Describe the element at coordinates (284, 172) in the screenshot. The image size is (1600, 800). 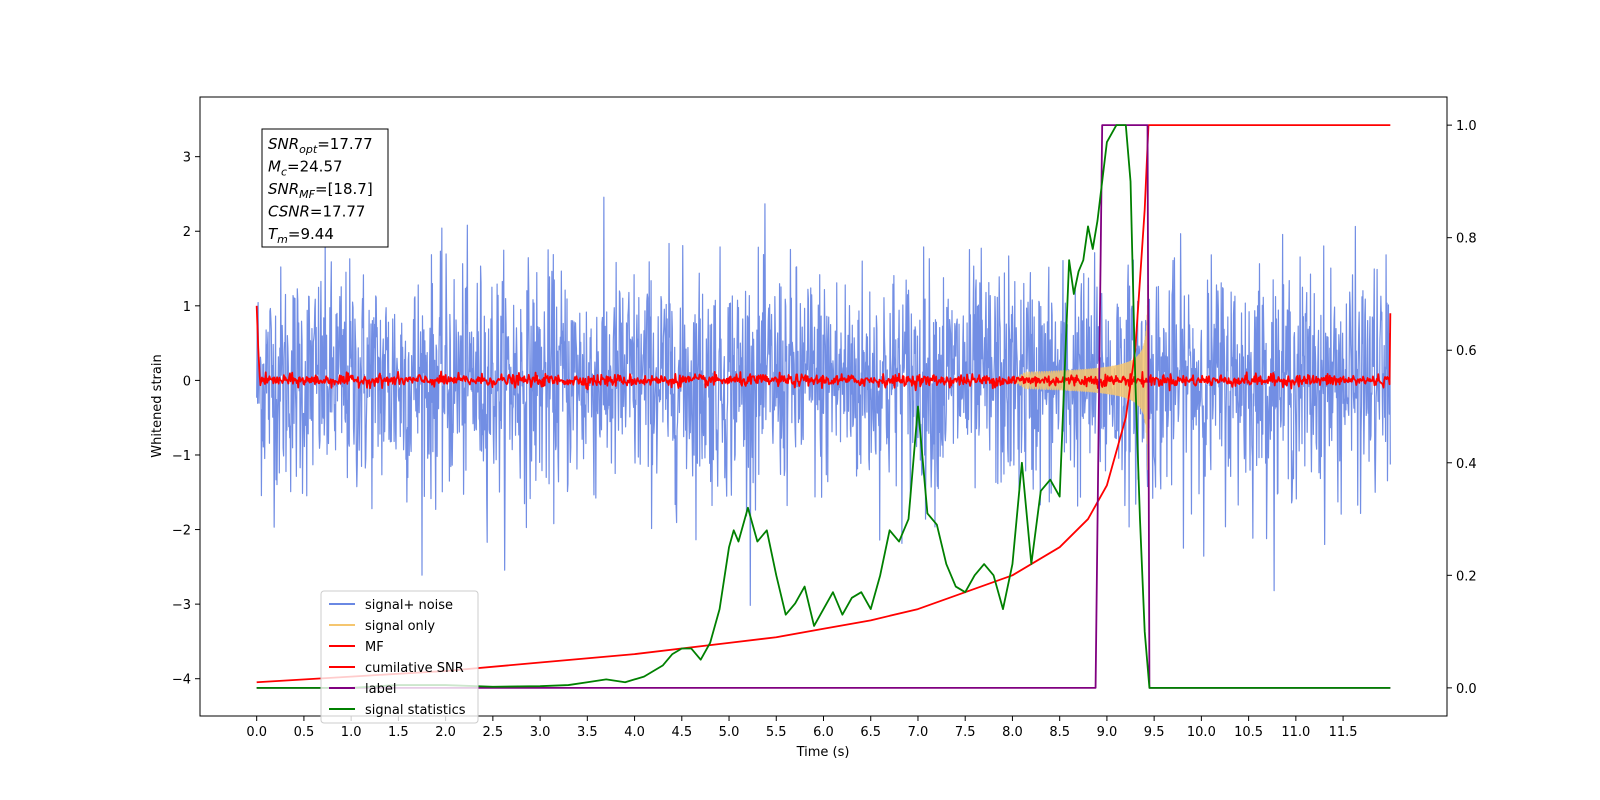
I see `annotation-subscript: c` at that location.